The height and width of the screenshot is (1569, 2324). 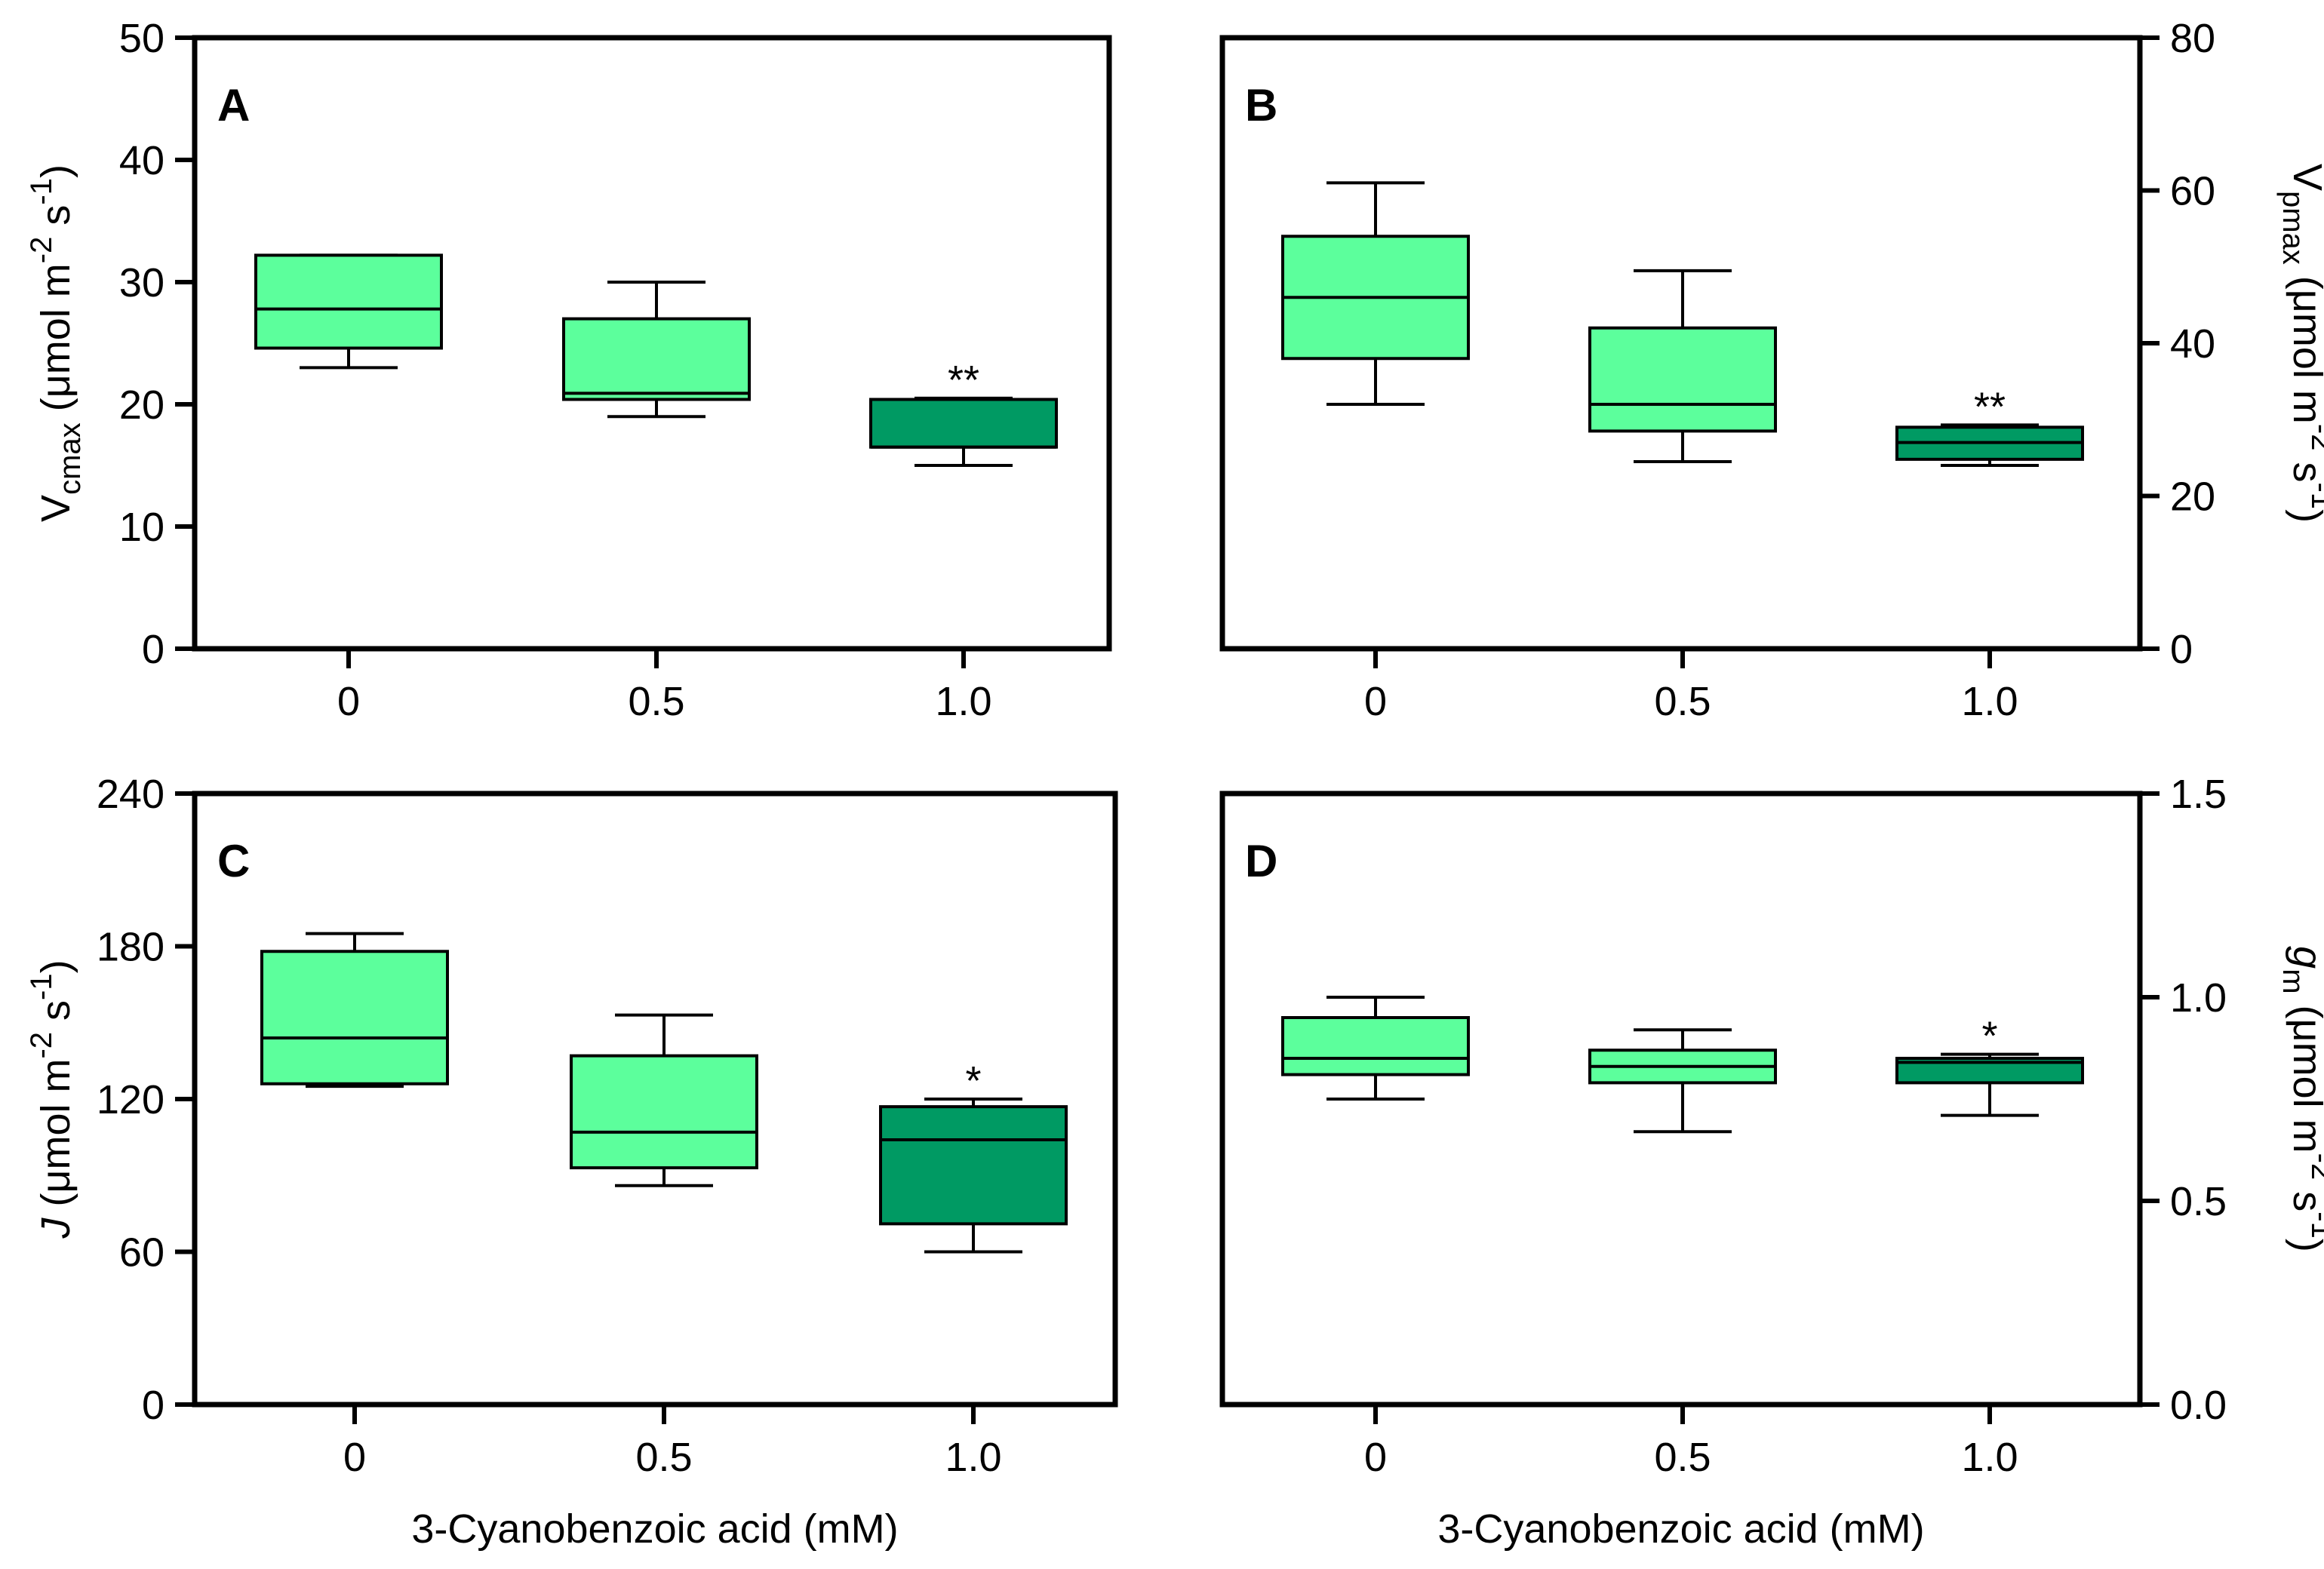 I want to click on panel-label: C, so click(x=234, y=861).